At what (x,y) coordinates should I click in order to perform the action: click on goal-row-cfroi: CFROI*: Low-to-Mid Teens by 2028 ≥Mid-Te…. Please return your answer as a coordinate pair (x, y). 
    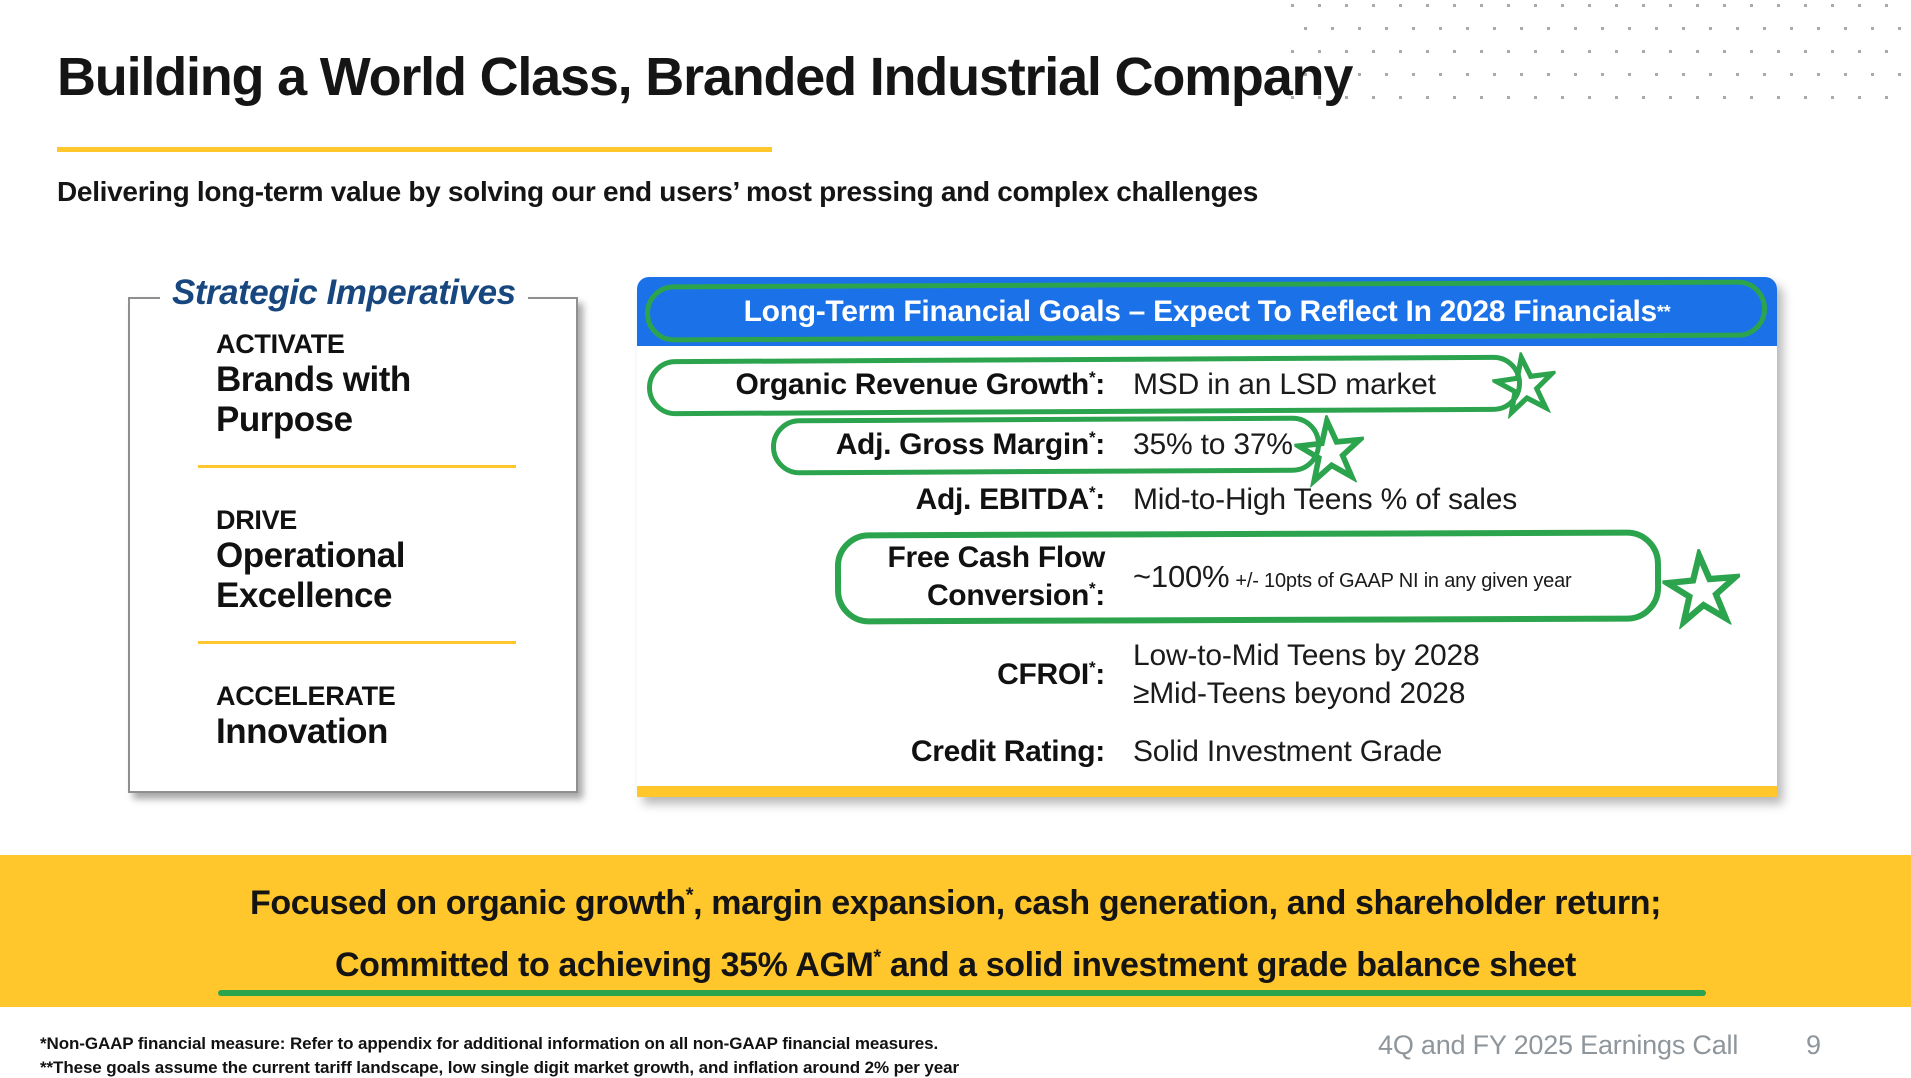
    Looking at the image, I should click on (1207, 675).